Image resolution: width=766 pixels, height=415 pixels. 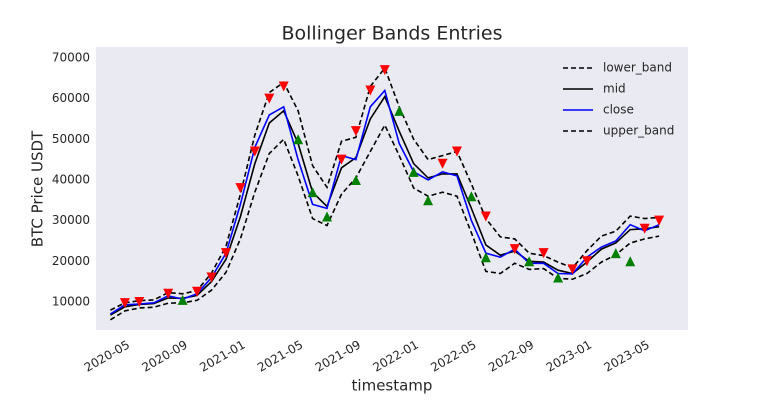 What do you see at coordinates (71, 179) in the screenshot?
I see `y-tick-label: 40000` at bounding box center [71, 179].